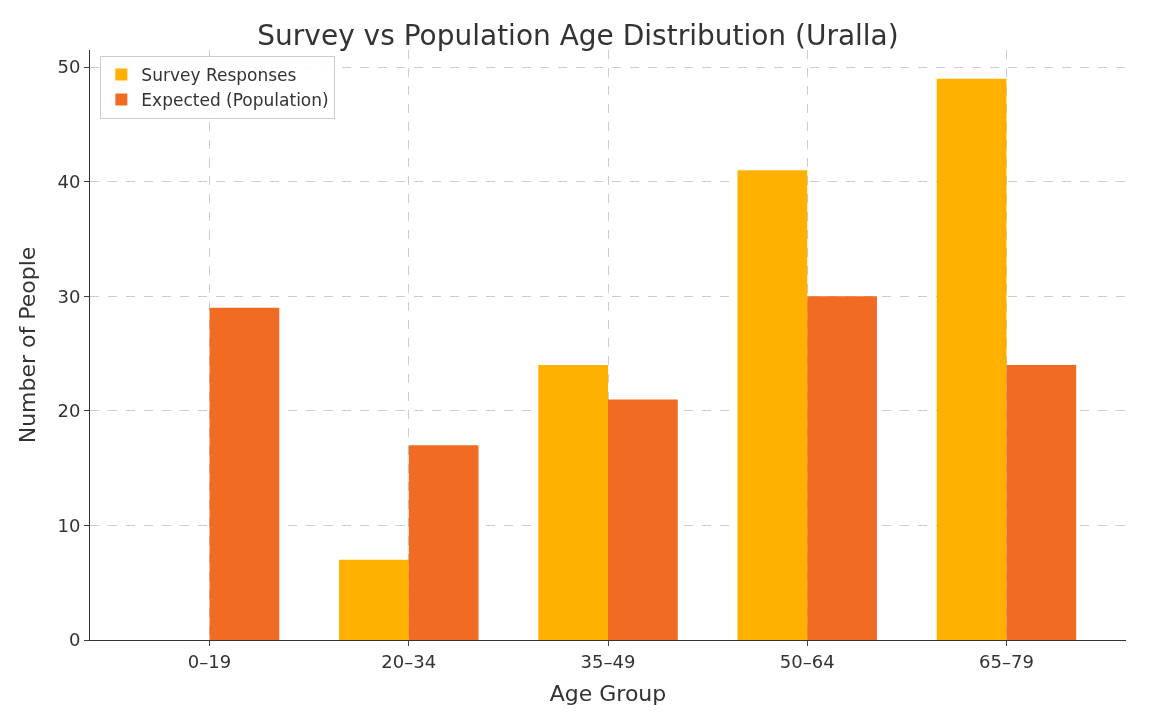 The height and width of the screenshot is (715, 1156). Describe the element at coordinates (69, 296) in the screenshot. I see `y-tick-label: 30` at that location.